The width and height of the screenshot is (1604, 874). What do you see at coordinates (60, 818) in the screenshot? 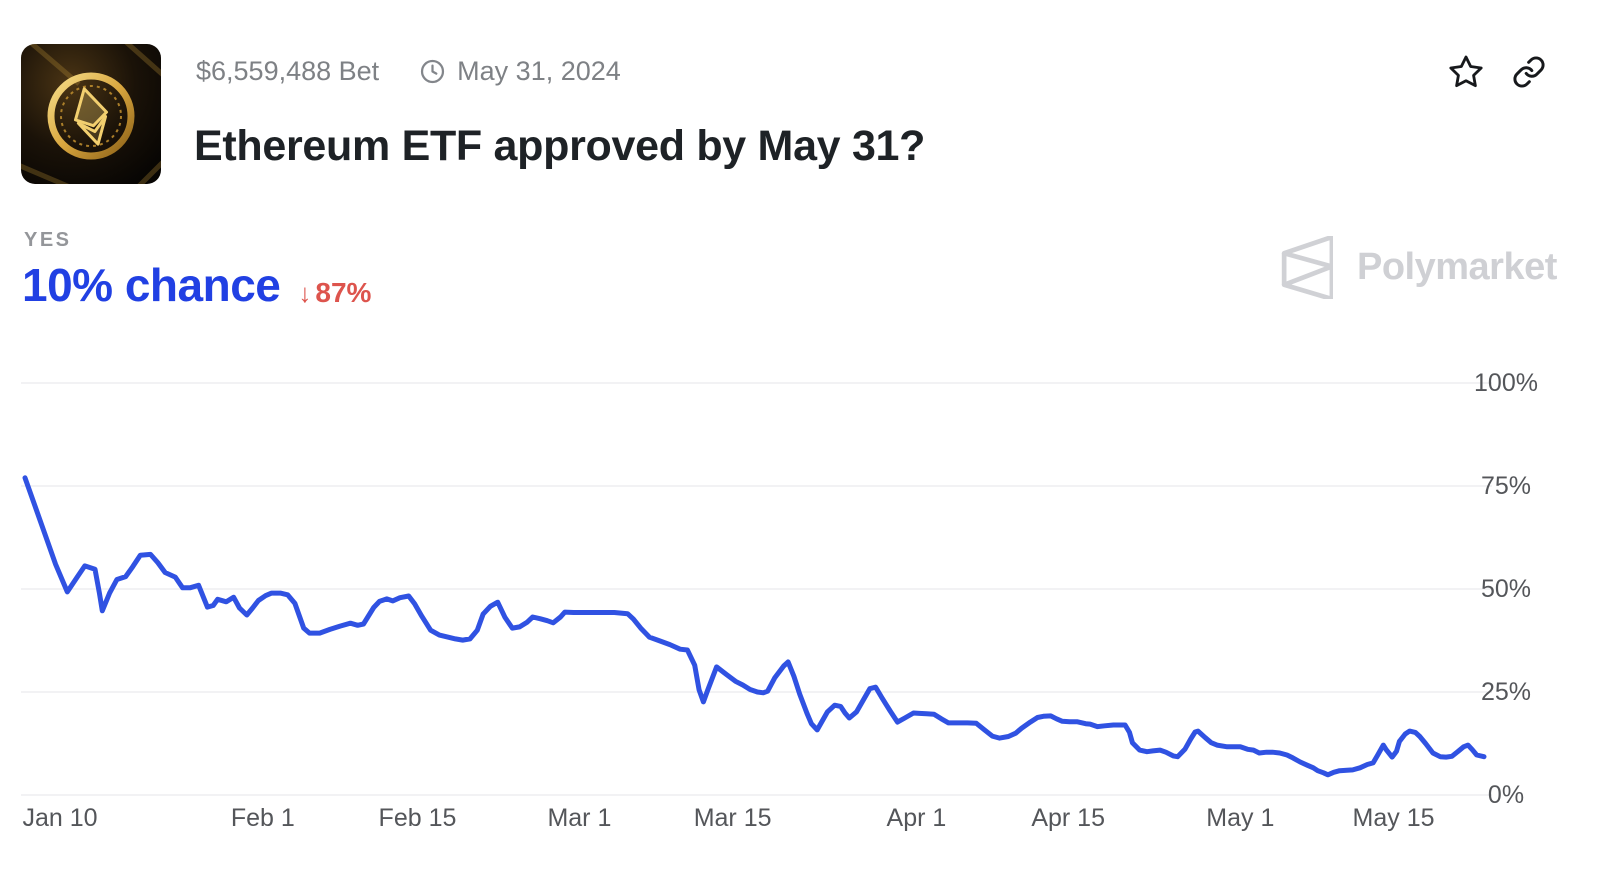
I see `x-axis-tick-label: Jan 10` at bounding box center [60, 818].